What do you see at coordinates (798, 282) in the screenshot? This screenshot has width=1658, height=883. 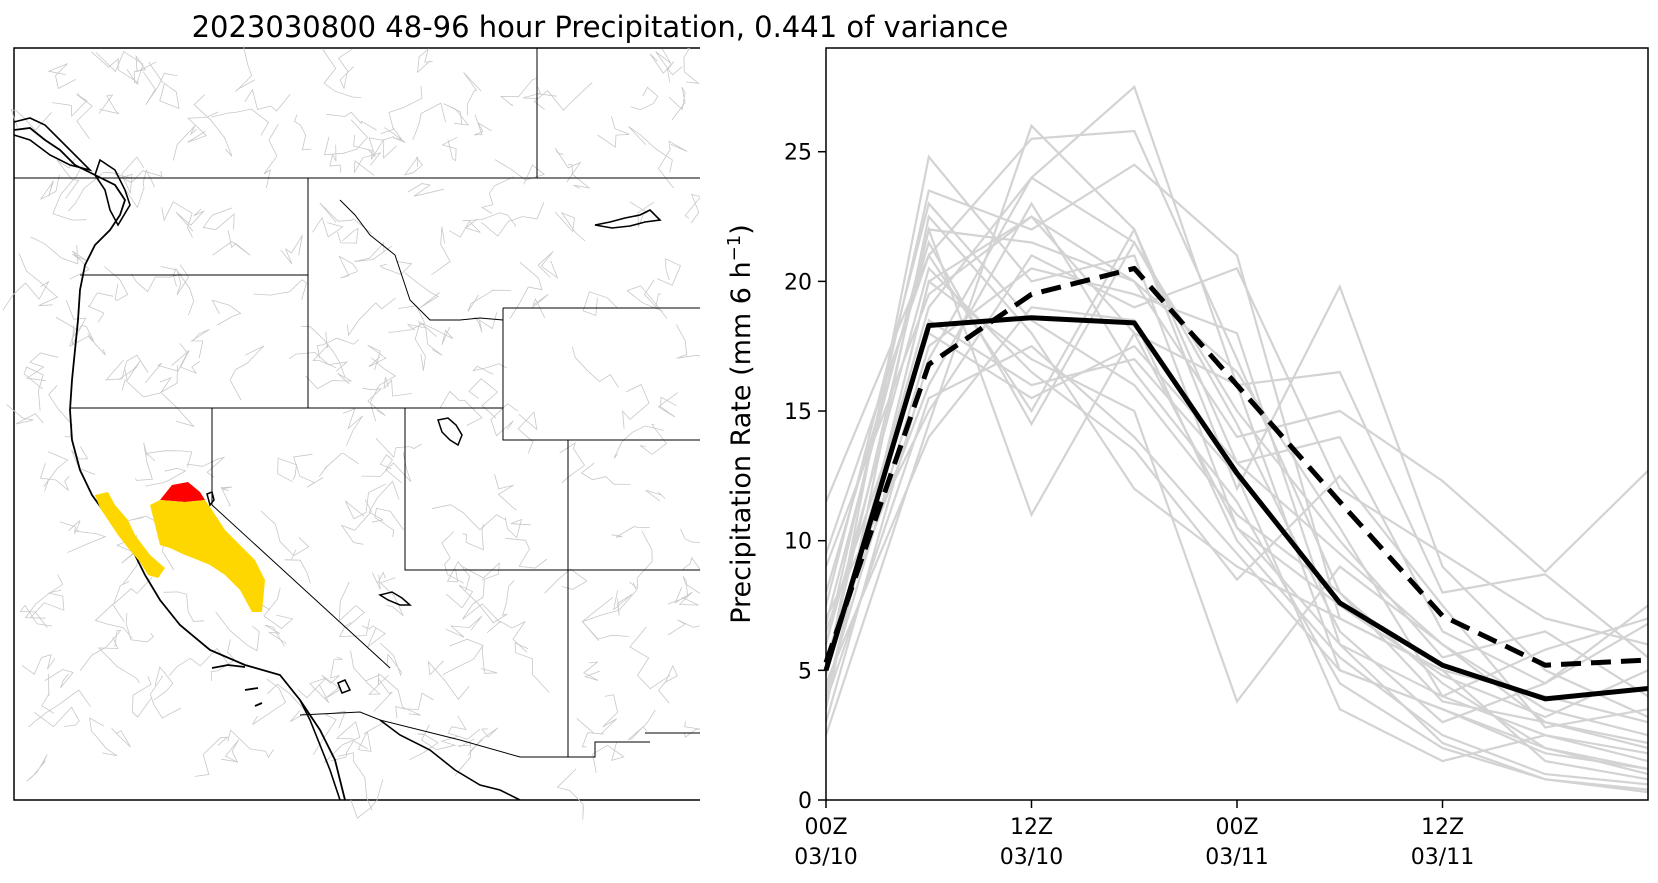 I see `y-tick-label: 20` at bounding box center [798, 282].